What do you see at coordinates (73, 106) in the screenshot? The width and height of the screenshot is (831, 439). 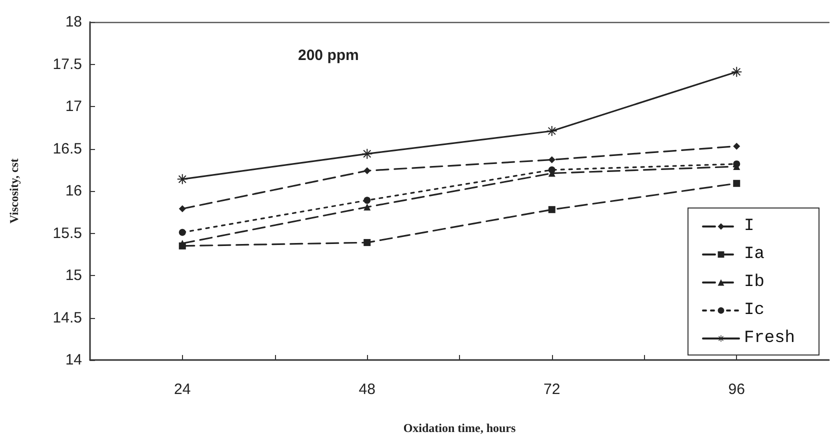 I see `y-tick-label: 17` at bounding box center [73, 106].